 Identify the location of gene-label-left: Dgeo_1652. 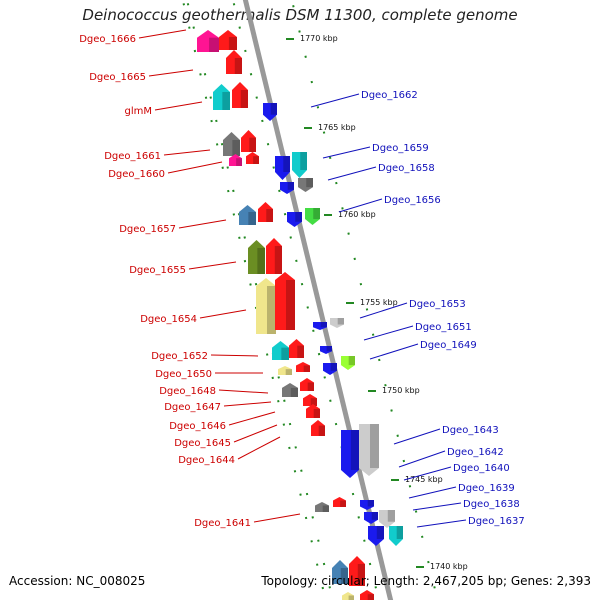
(179, 356).